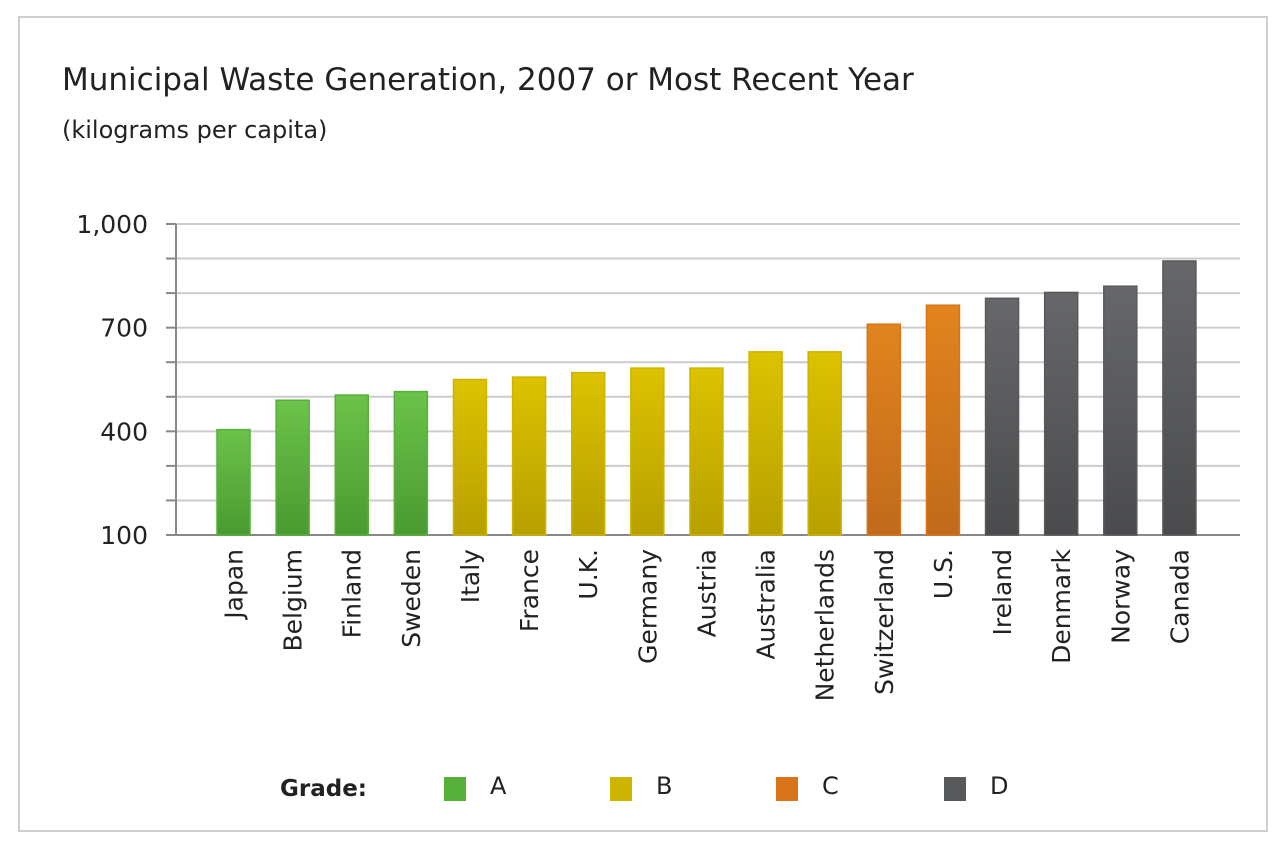 This screenshot has width=1280, height=852. What do you see at coordinates (943, 420) in the screenshot?
I see `bar-u-s` at bounding box center [943, 420].